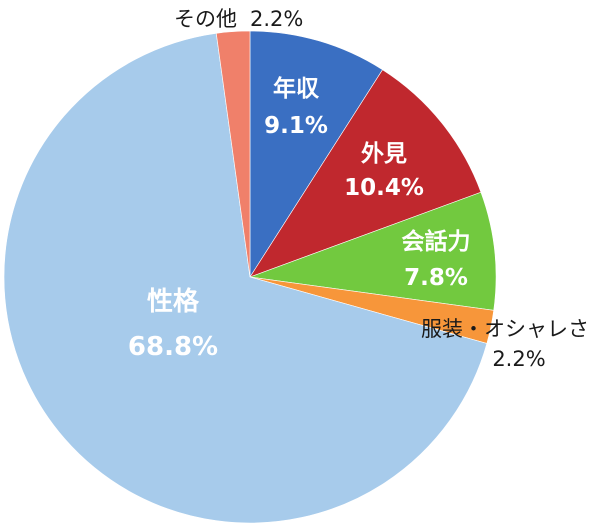 The height and width of the screenshot is (525, 600). I want to click on slice-label-name-other: その他, so click(205, 19).